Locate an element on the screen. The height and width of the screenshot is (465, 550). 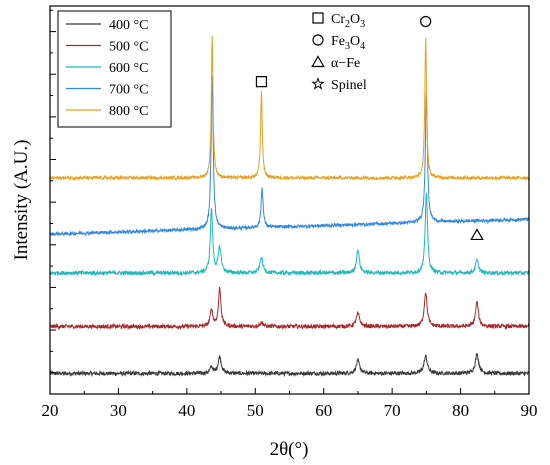
circle-legend-marker is located at coordinates (318, 40).